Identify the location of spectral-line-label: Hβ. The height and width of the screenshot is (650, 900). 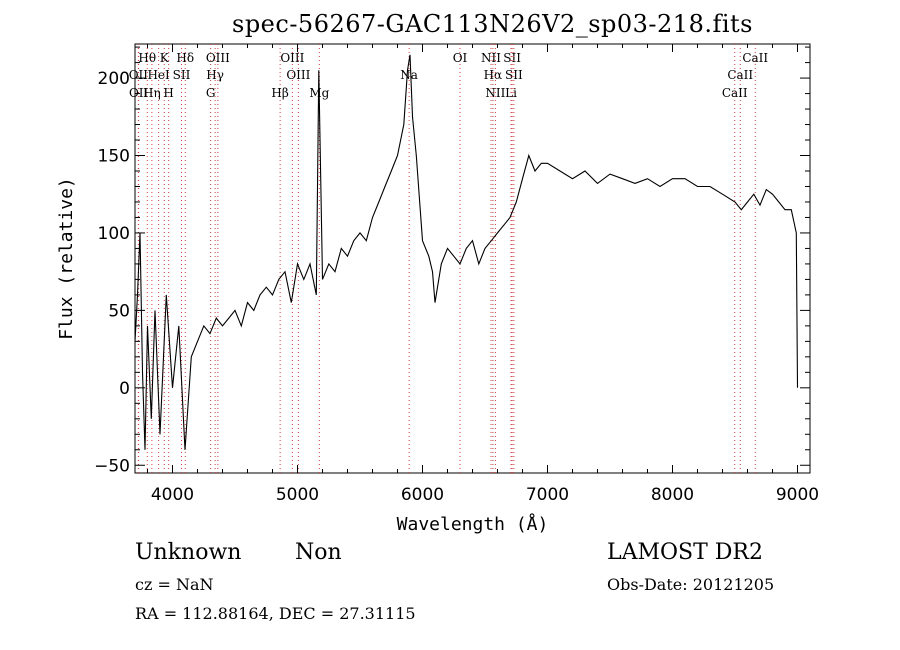
(279, 93).